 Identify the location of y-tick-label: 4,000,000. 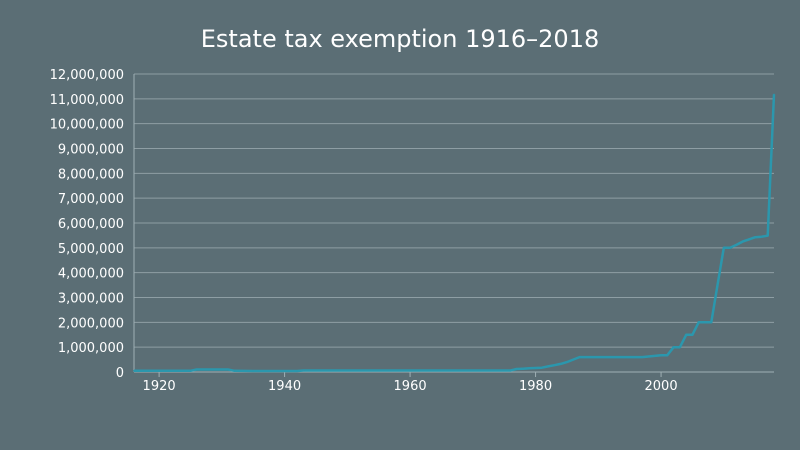
(91, 274).